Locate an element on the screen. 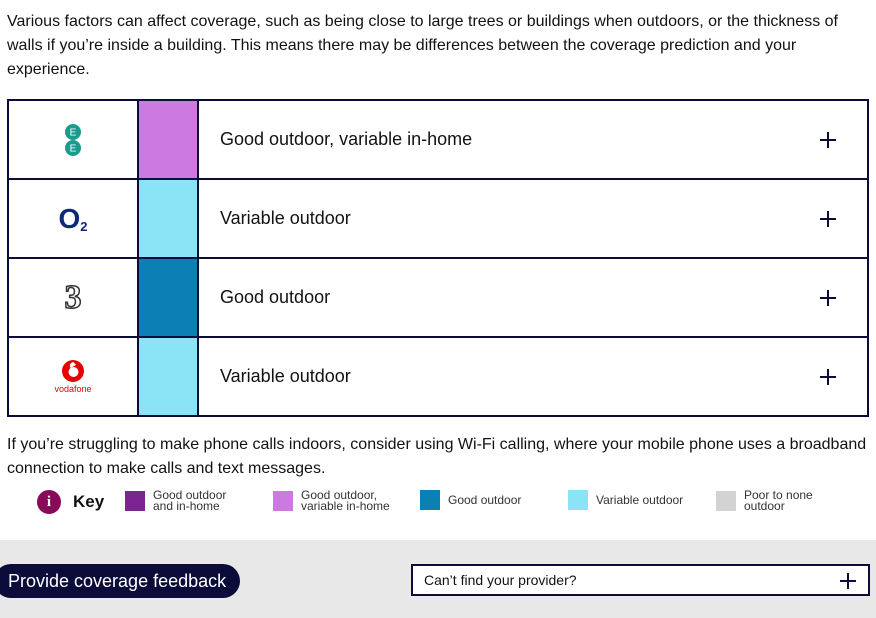 This screenshot has height=618, width=876. coverage-text: Good outdoor, variable in-home is located at coordinates (346, 139).